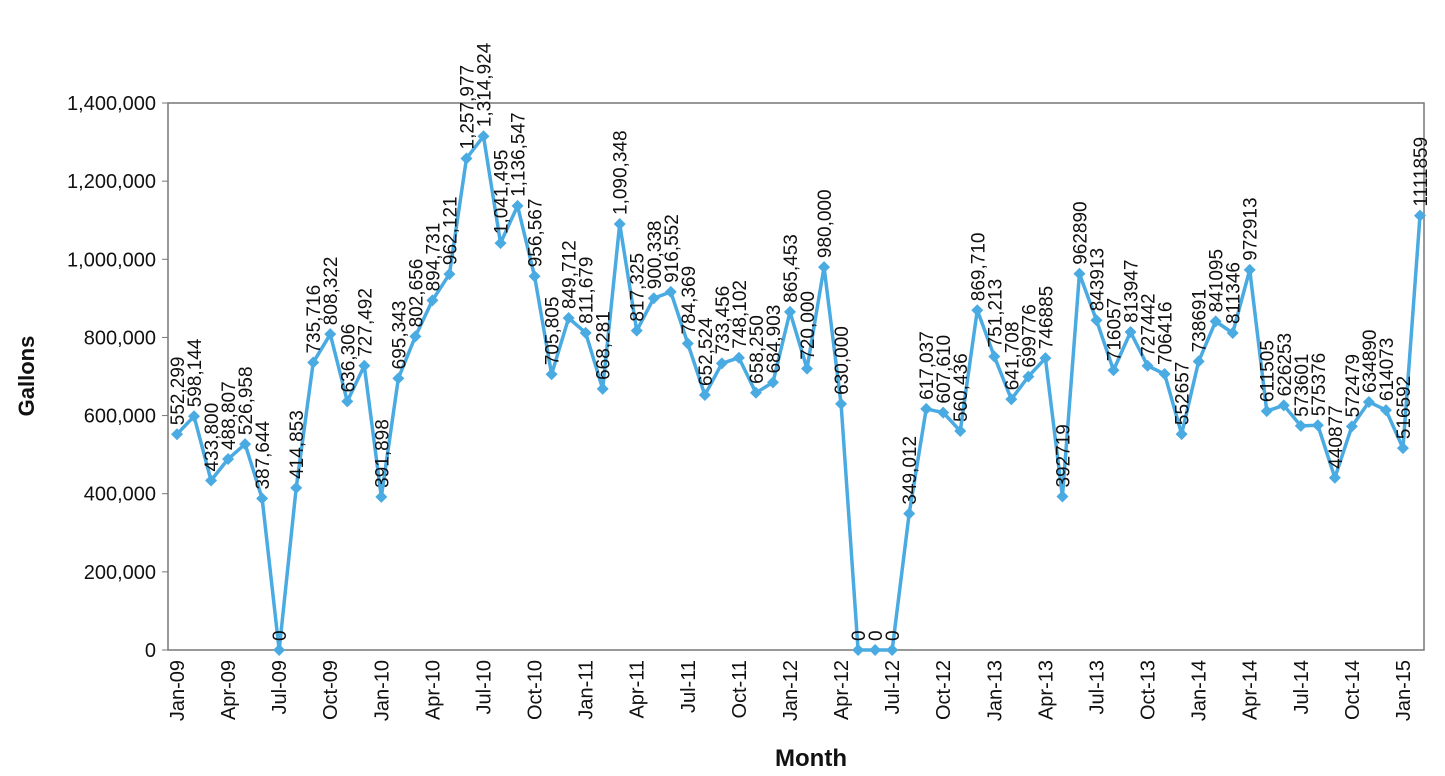 This screenshot has width=1445, height=776. Describe the element at coordinates (842, 690) in the screenshot. I see `x-tick-label: Apr-12` at that location.